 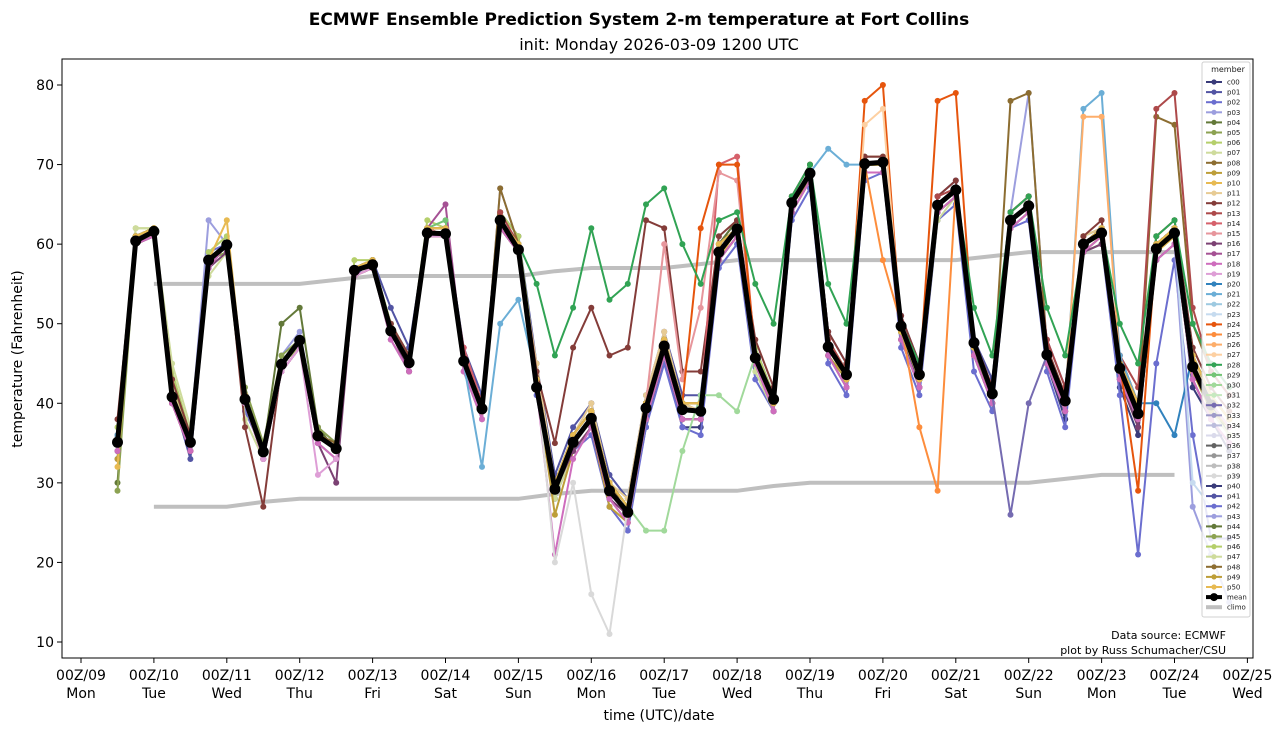 I want to click on legend-box, so click(x=1226, y=339).